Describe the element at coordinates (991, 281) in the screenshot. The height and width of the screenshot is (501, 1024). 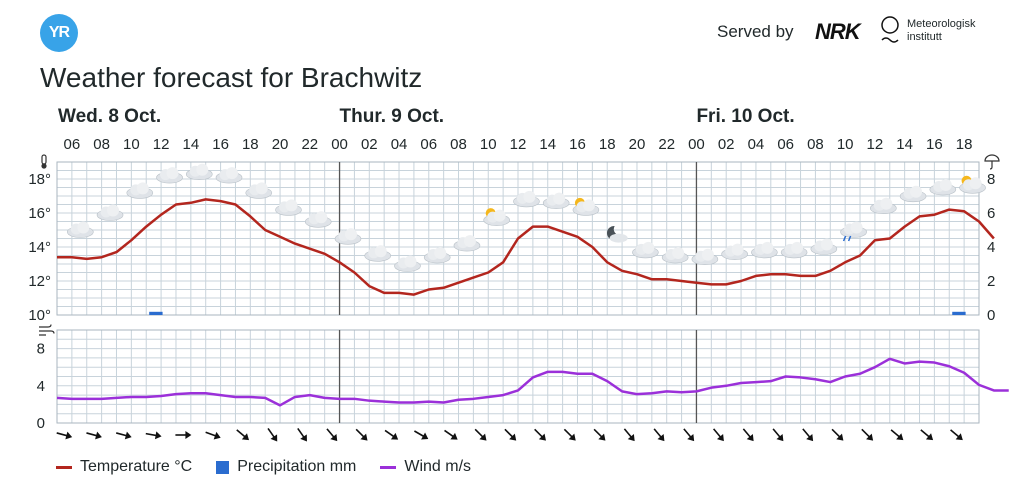
I see `precipitation-tick-label: 2` at that location.